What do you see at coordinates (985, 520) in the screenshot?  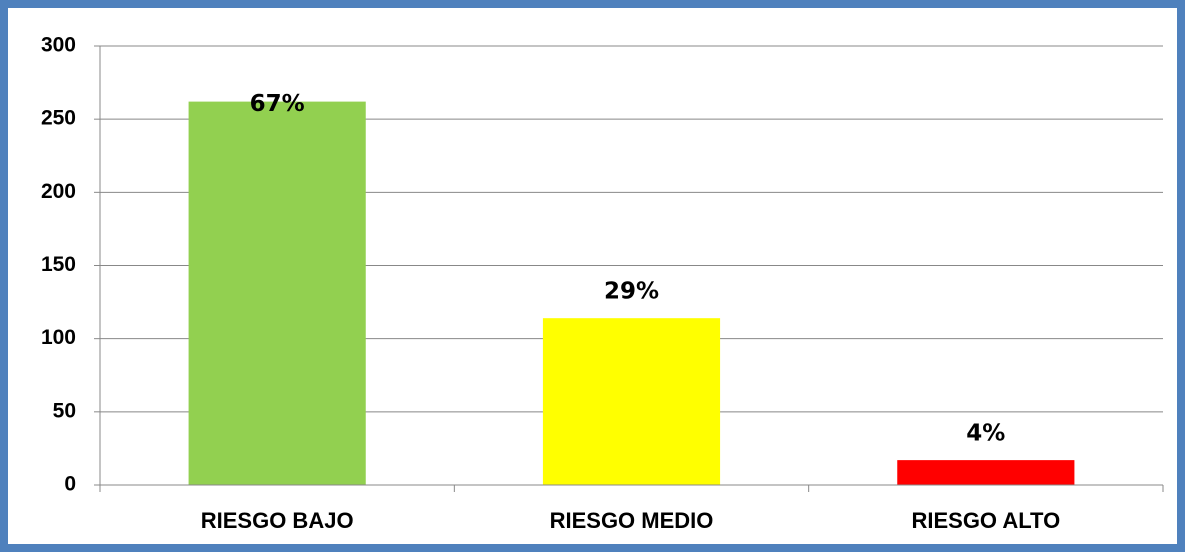 I see `x-tick-label: RIESGO ALTO` at bounding box center [985, 520].